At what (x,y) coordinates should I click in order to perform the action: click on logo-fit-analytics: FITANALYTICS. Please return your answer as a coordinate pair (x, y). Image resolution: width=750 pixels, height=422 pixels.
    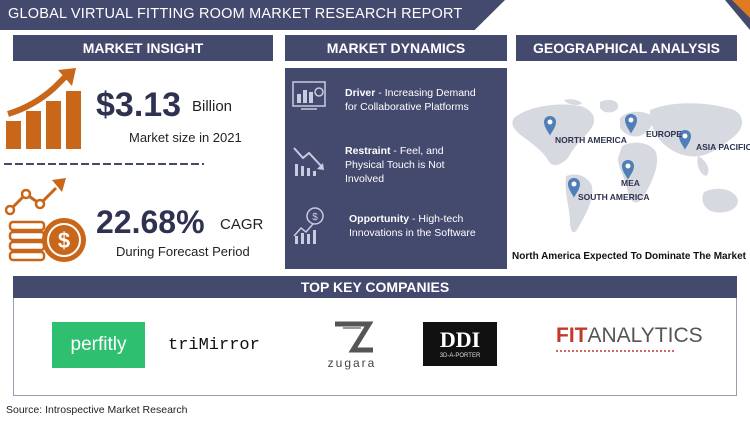
    Looking at the image, I should click on (629, 335).